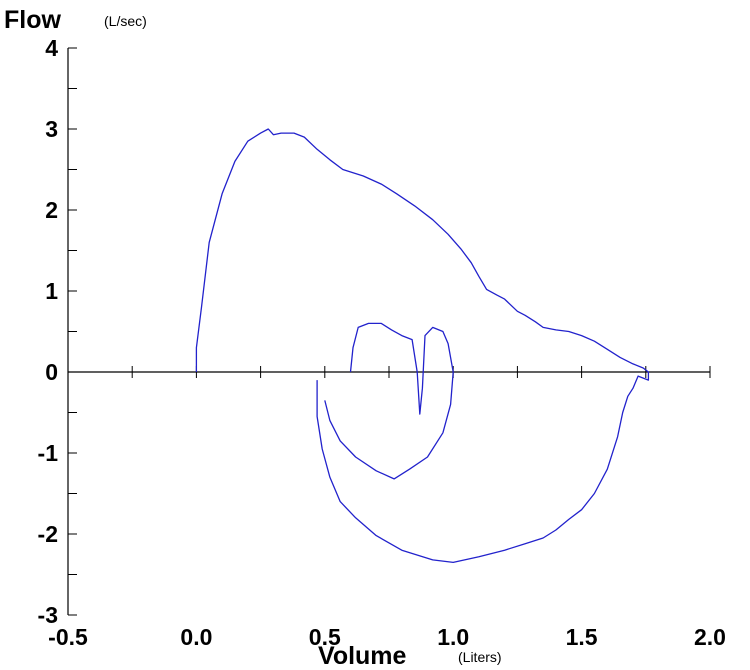 The height and width of the screenshot is (670, 750). What do you see at coordinates (51, 372) in the screenshot?
I see `y-tick-label: 0` at bounding box center [51, 372].